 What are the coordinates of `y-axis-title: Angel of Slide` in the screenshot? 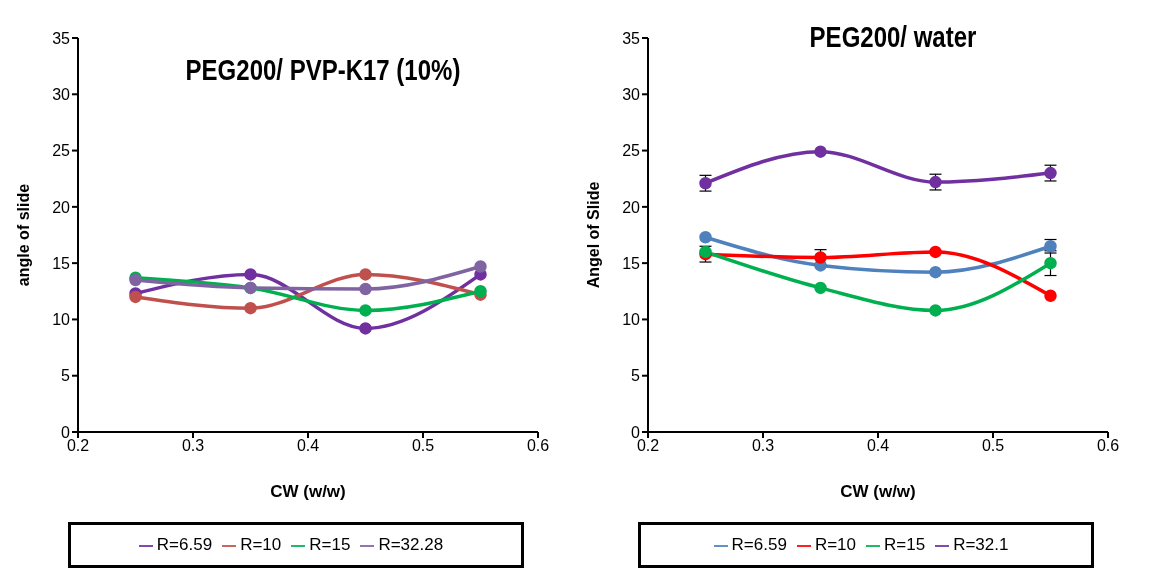 It's located at (593, 235).